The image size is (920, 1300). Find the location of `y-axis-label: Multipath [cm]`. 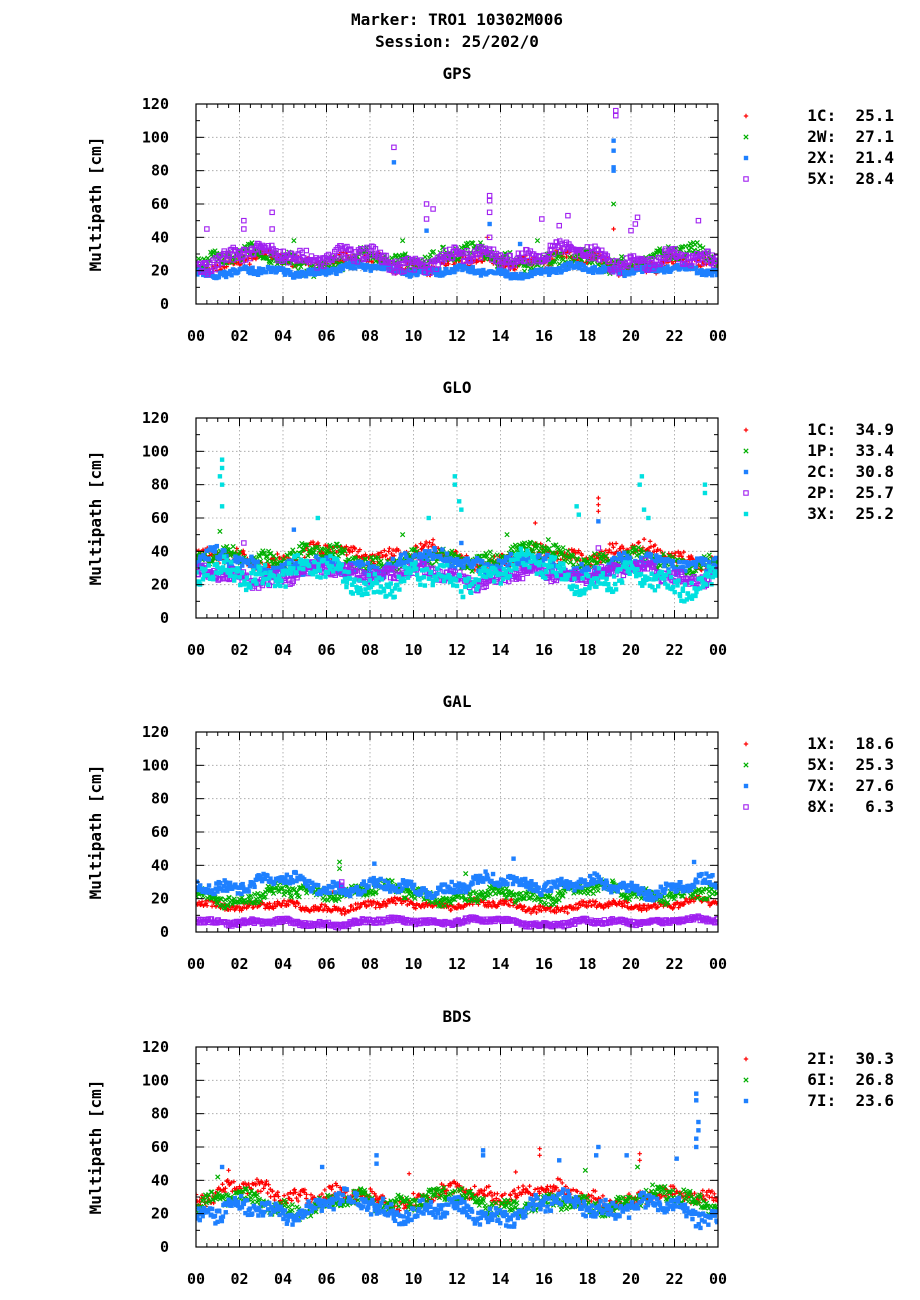

y-axis-label: Multipath [cm] is located at coordinates (95, 518).